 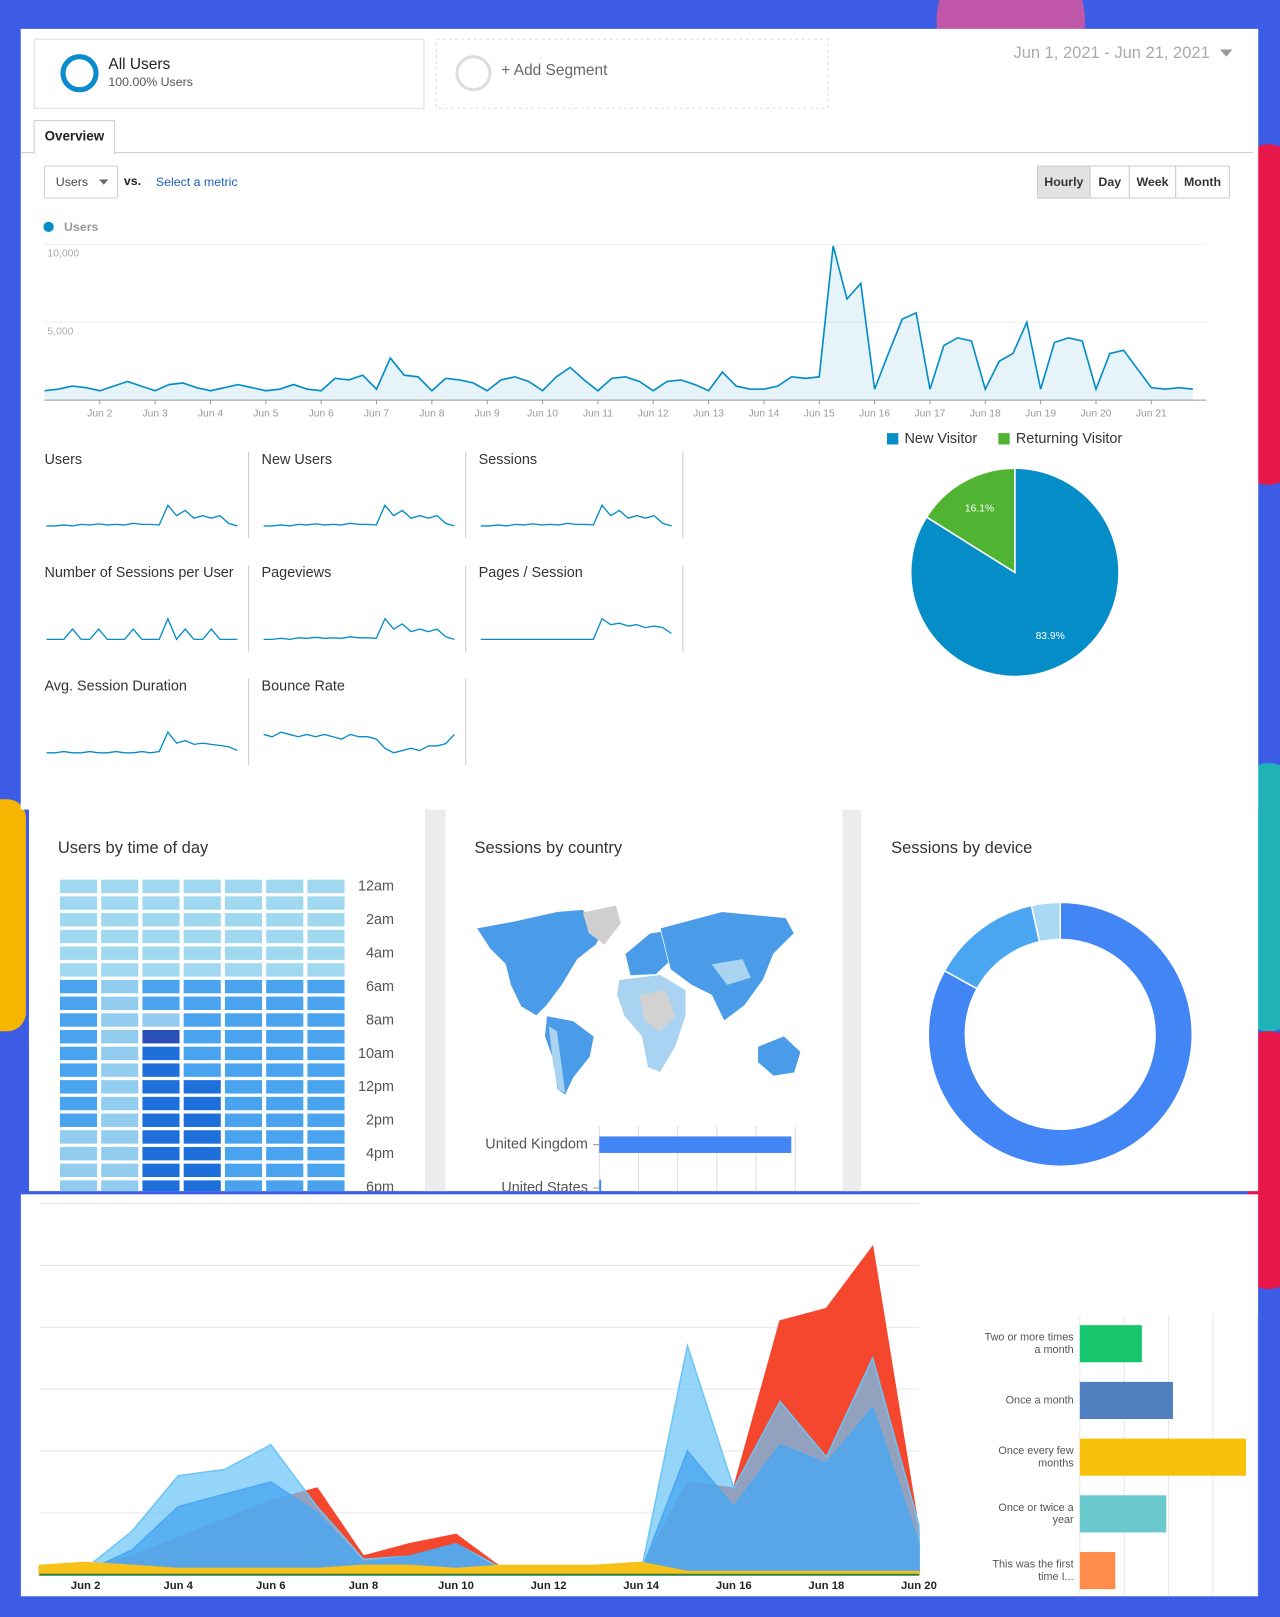 I want to click on x-tick-label: Jun 19, so click(x=1040, y=413).